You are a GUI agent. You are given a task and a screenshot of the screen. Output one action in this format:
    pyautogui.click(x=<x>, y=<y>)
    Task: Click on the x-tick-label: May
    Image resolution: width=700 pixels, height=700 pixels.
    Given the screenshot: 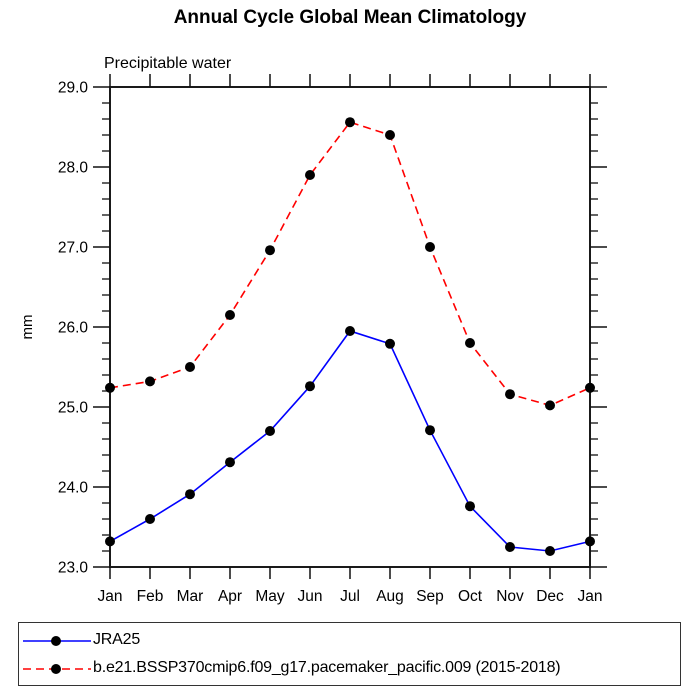 What is the action you would take?
    pyautogui.click(x=270, y=596)
    